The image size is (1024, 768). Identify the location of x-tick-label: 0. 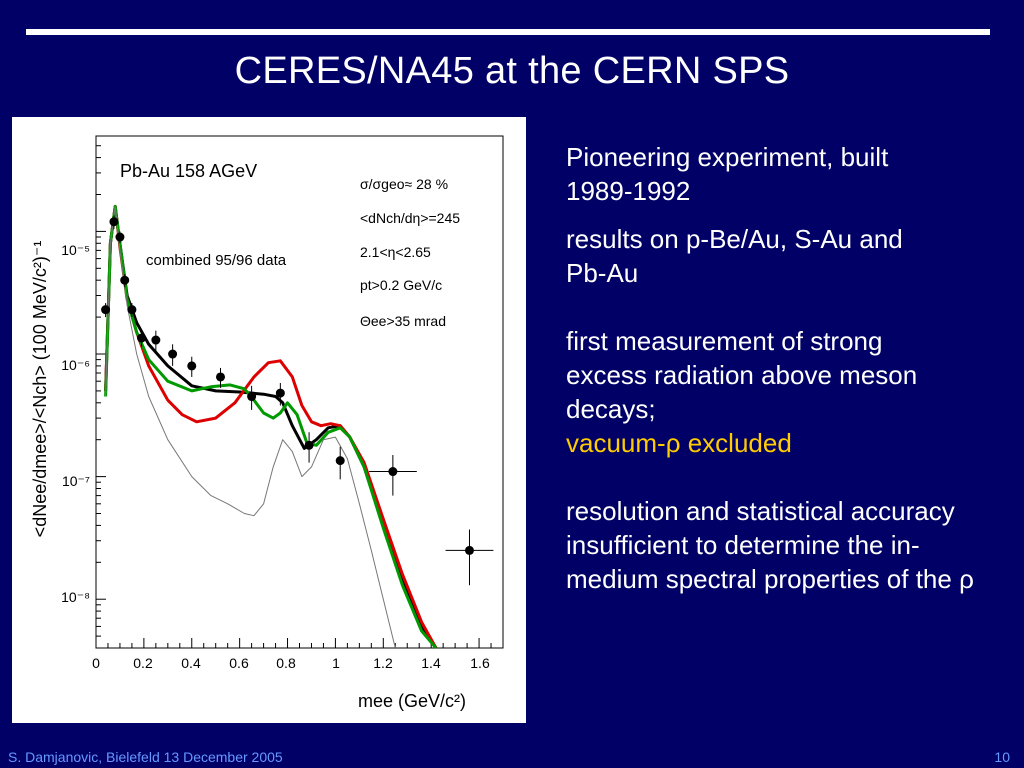
(96, 663).